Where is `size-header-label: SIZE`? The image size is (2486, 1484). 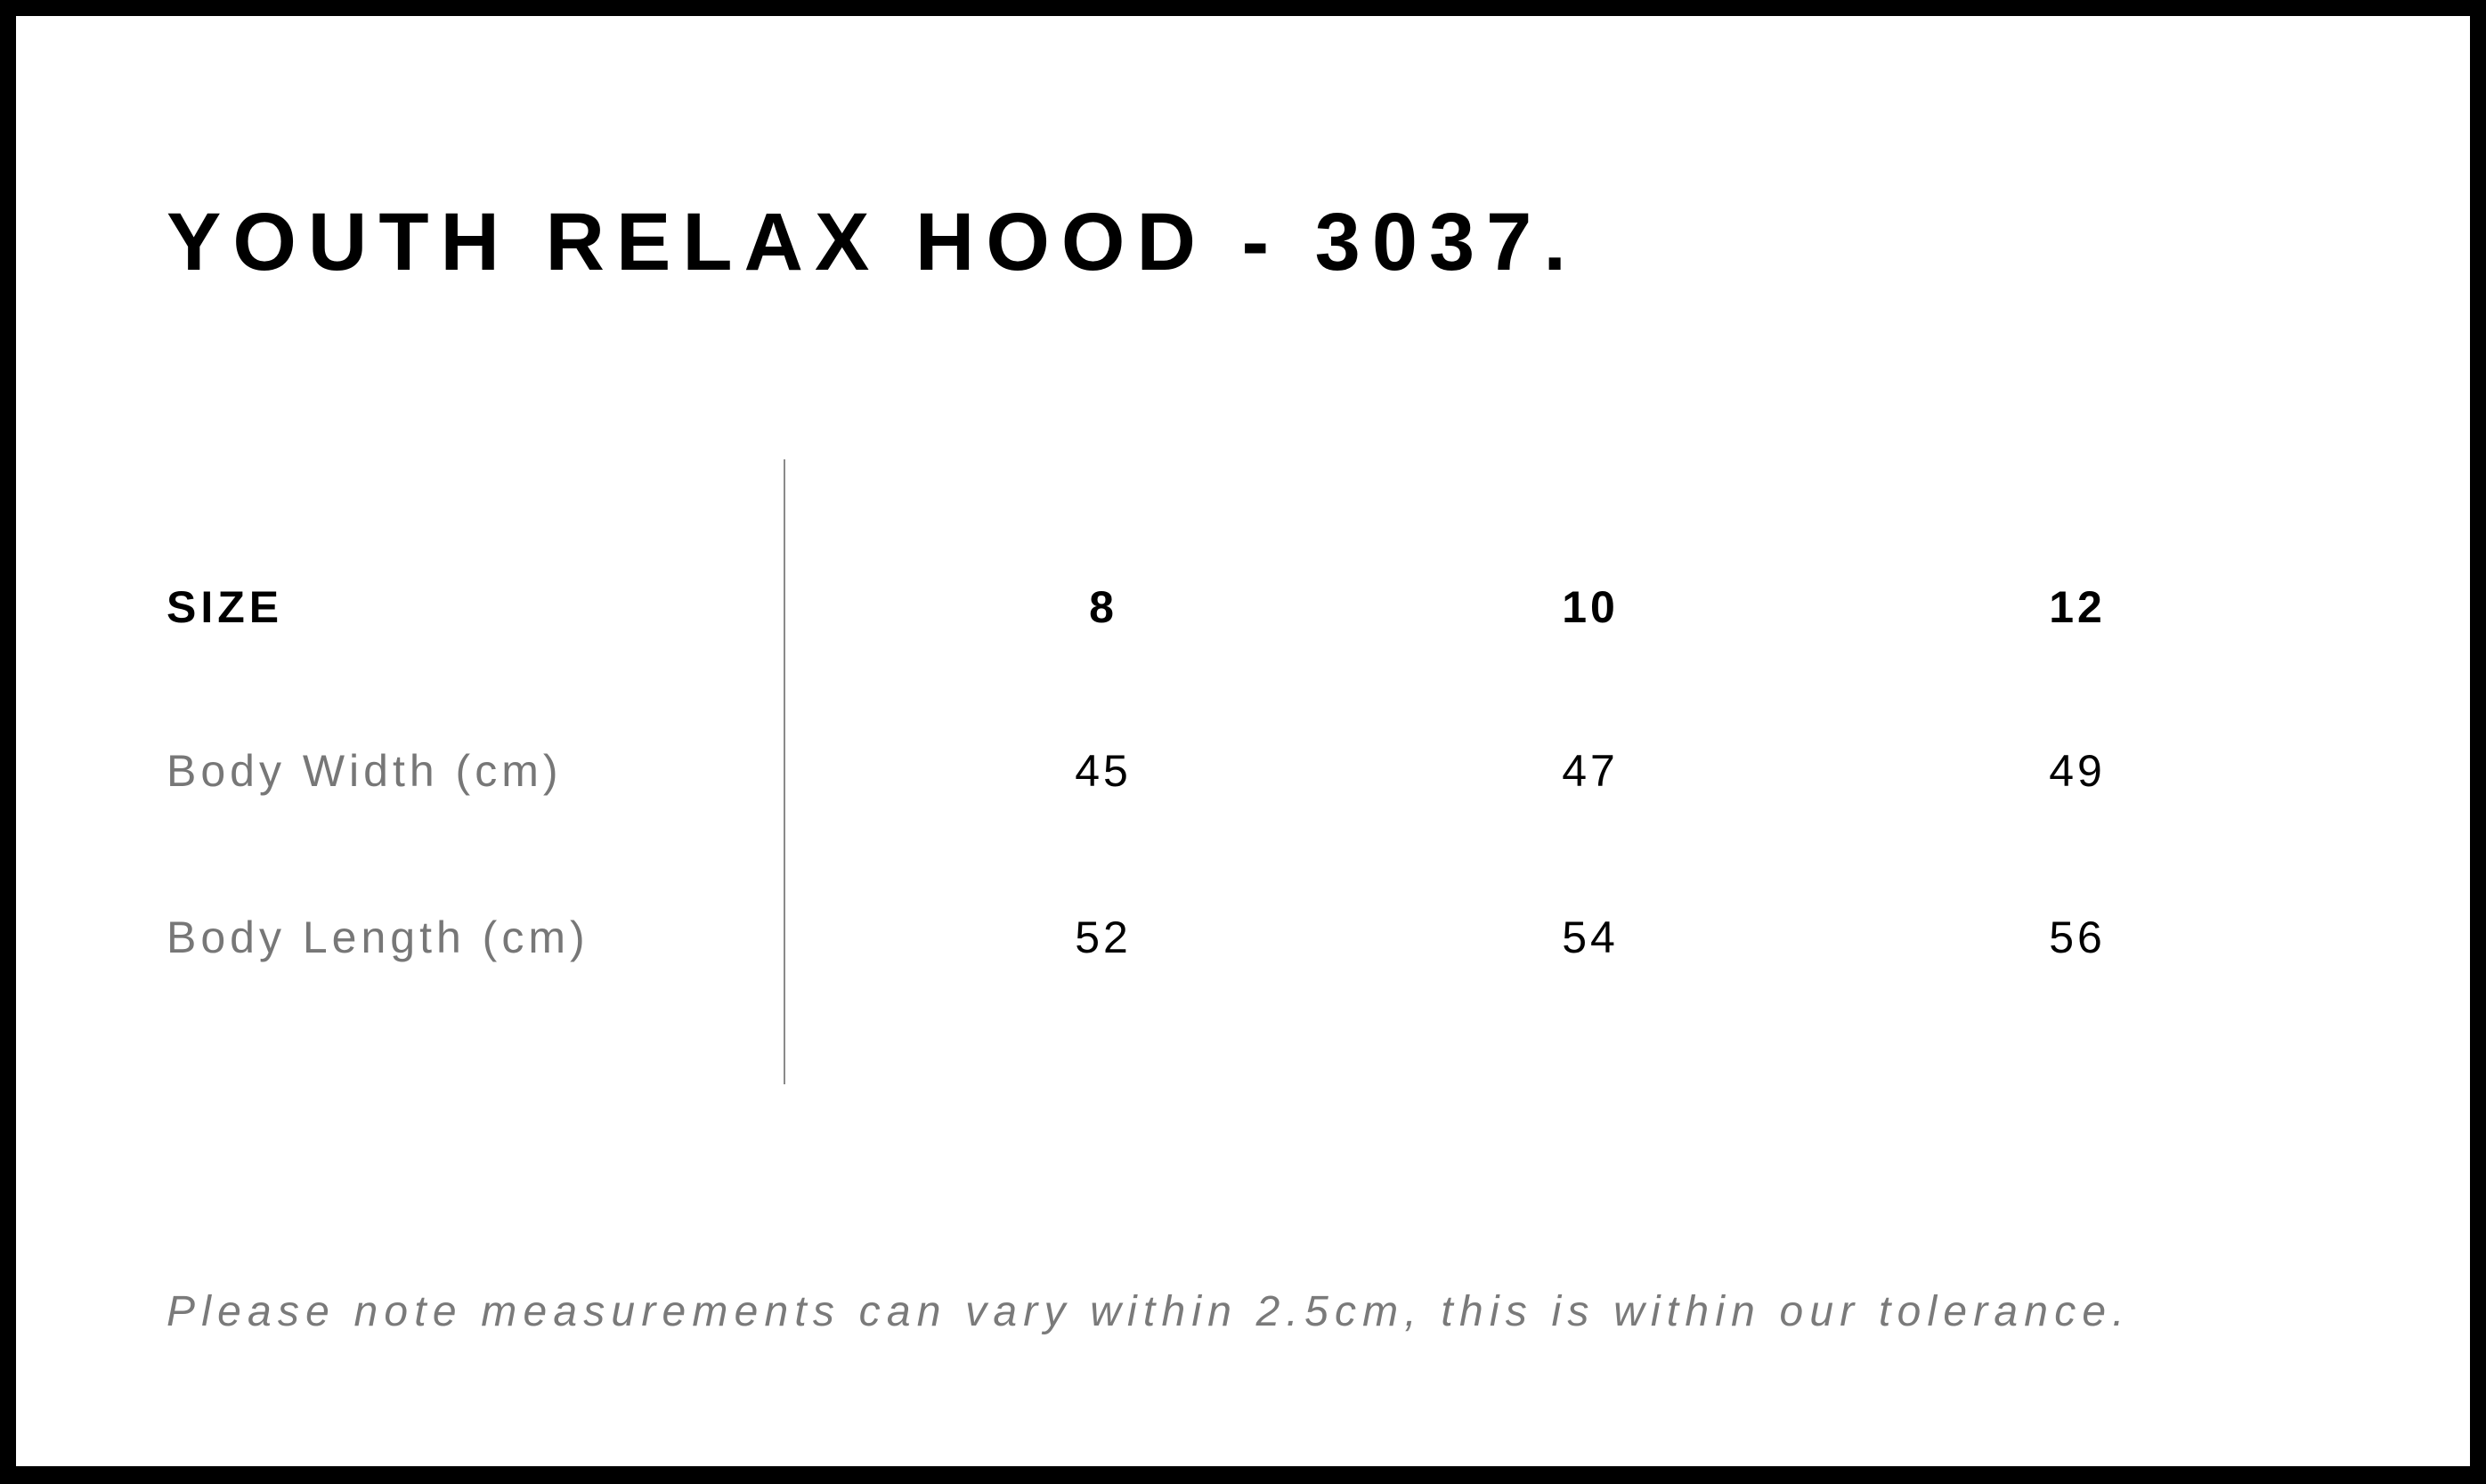
size-header-label: SIZE is located at coordinates (226, 607).